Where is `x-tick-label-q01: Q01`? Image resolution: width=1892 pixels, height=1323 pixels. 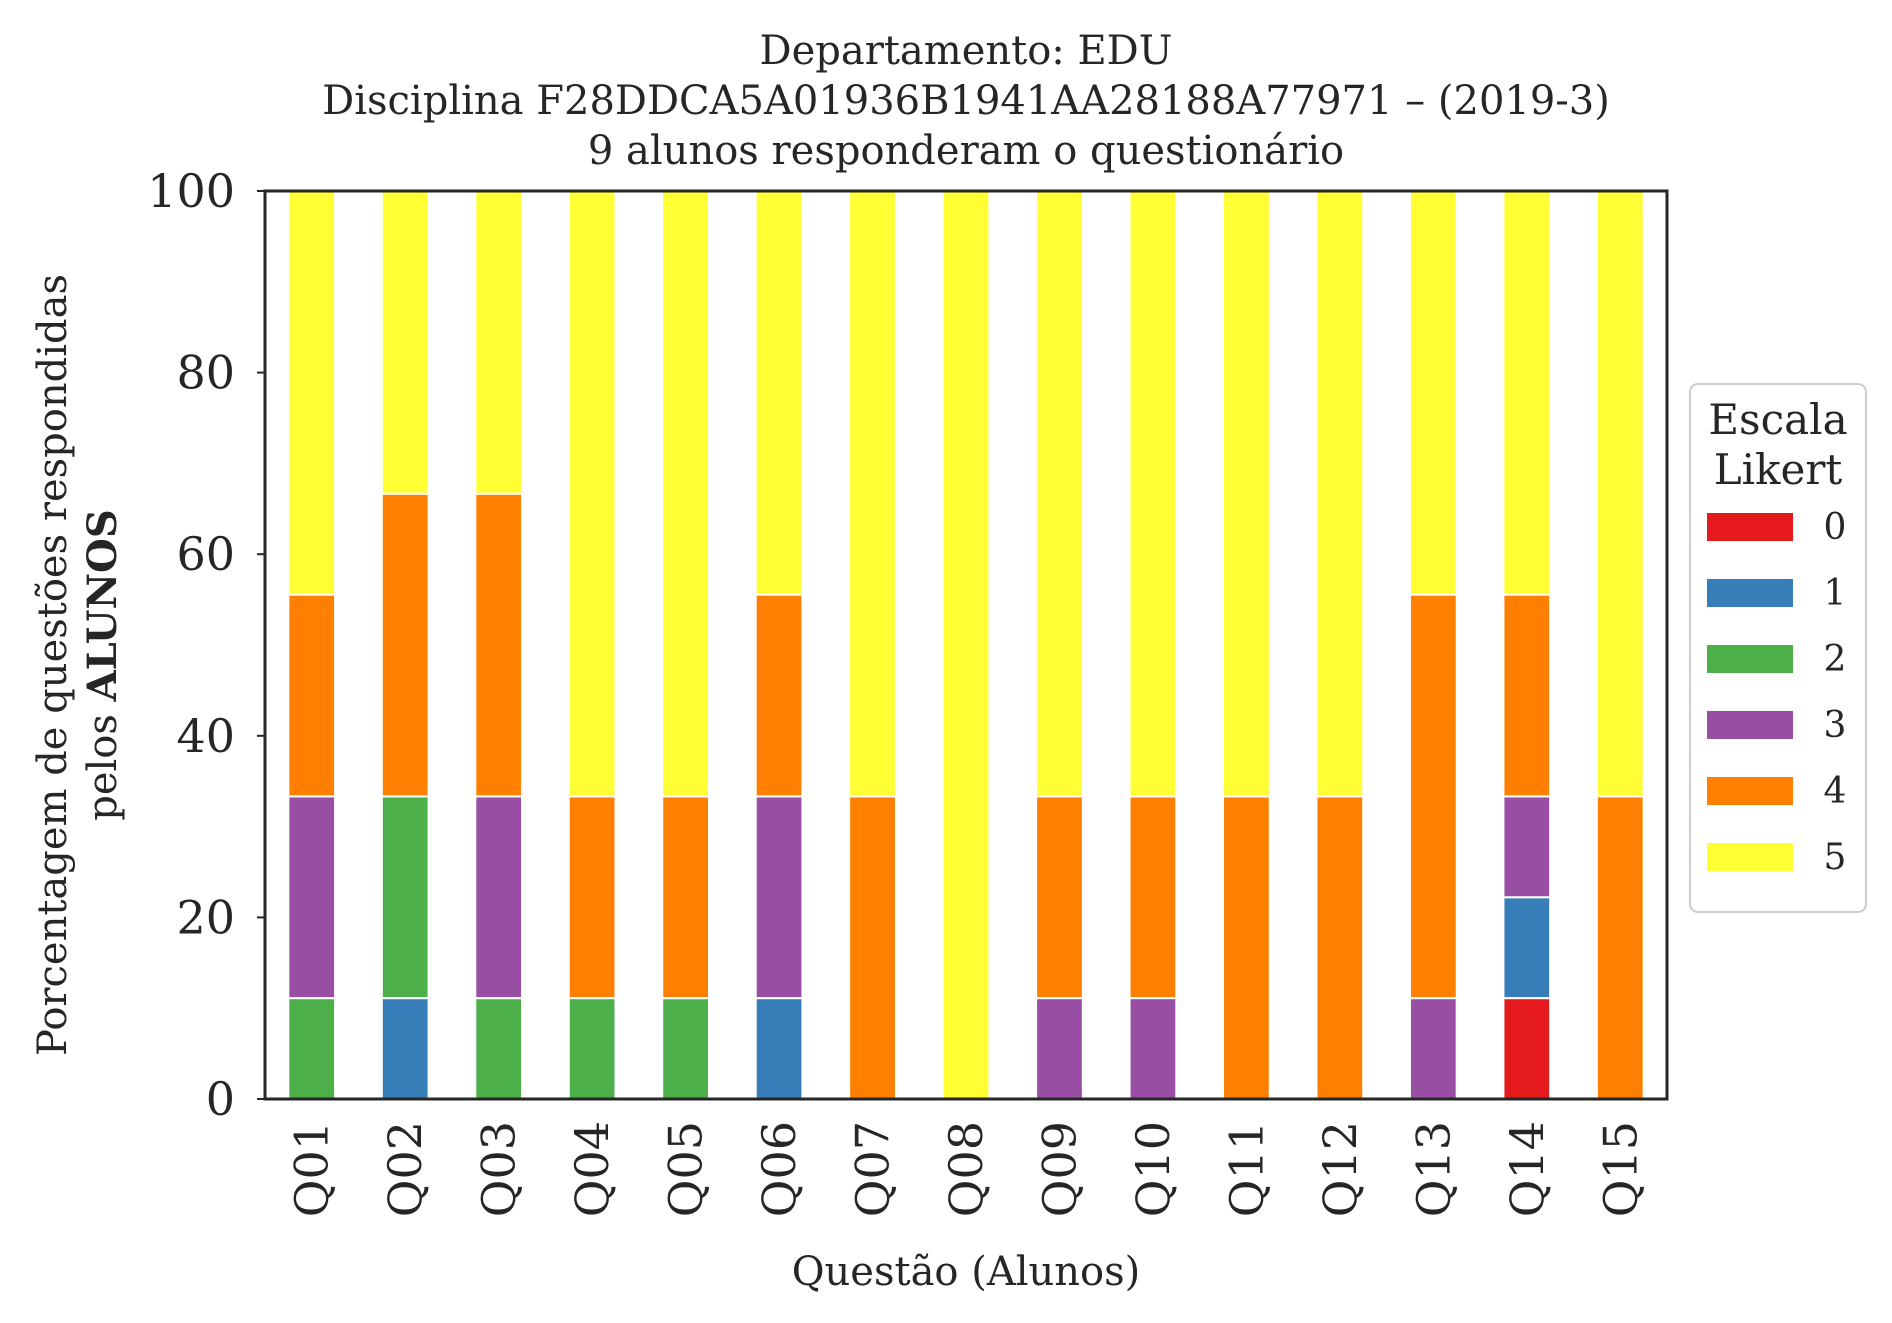
x-tick-label-q01: Q01 is located at coordinates (312, 1169).